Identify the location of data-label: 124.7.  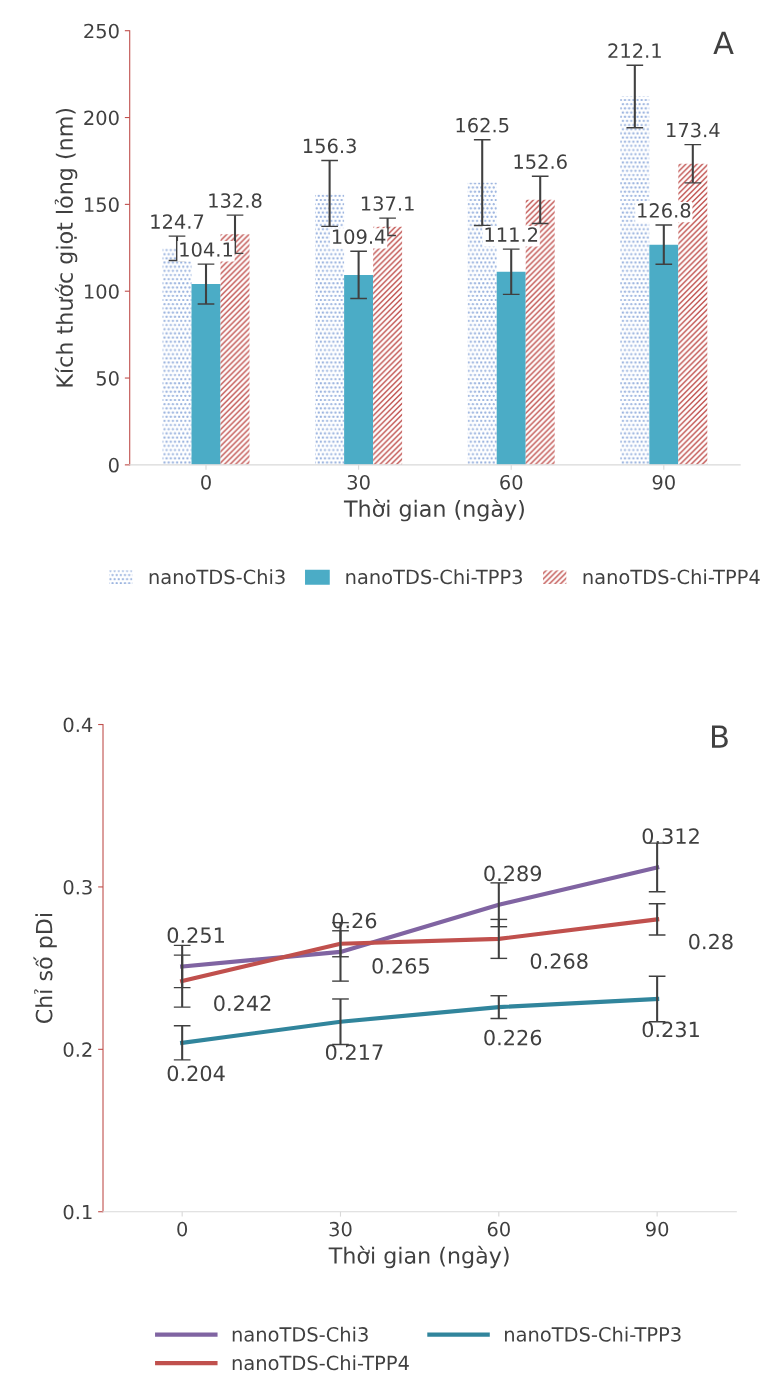
(177, 221).